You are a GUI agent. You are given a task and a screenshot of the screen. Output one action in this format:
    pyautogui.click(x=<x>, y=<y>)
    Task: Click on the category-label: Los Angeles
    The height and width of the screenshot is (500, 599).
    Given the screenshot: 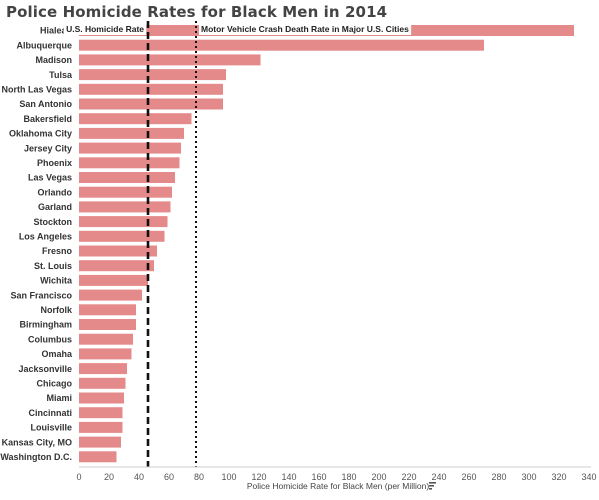 What is the action you would take?
    pyautogui.click(x=45, y=237)
    